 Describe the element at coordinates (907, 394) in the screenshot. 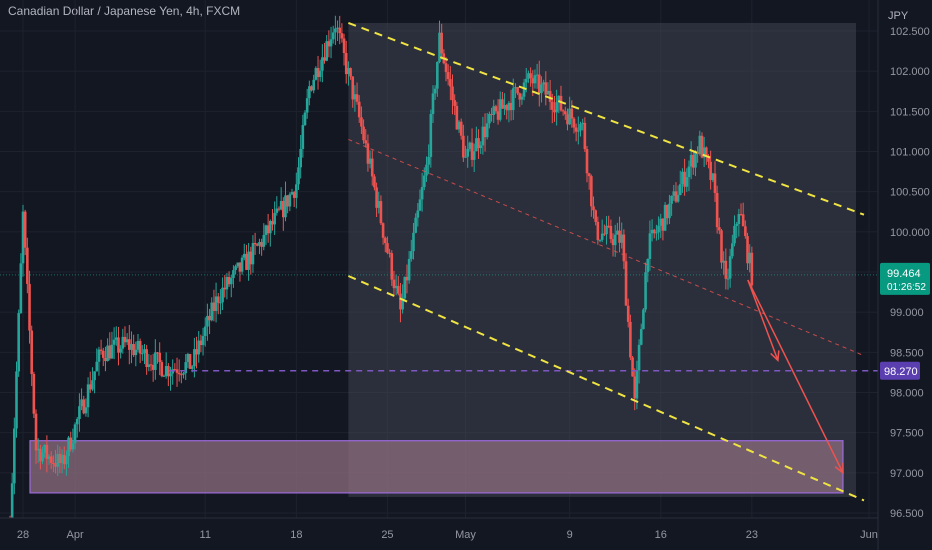

I see `price-tick-label: 98.000` at that location.